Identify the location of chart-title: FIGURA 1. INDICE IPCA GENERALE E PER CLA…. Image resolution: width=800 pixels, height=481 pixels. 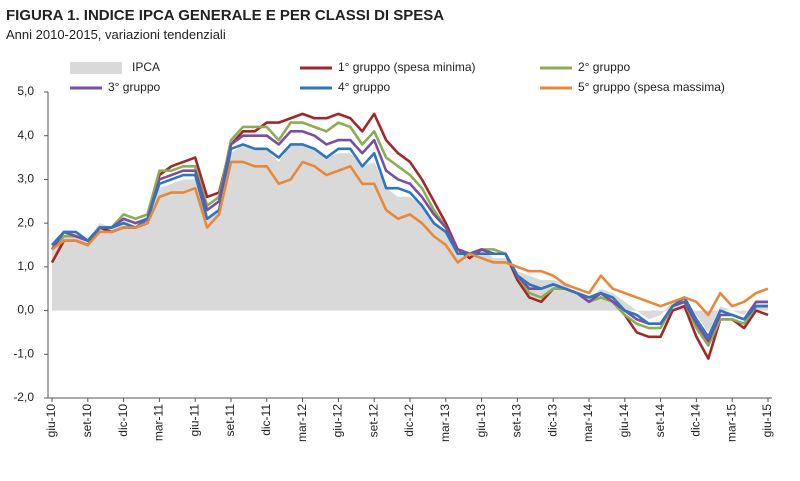
(225, 15).